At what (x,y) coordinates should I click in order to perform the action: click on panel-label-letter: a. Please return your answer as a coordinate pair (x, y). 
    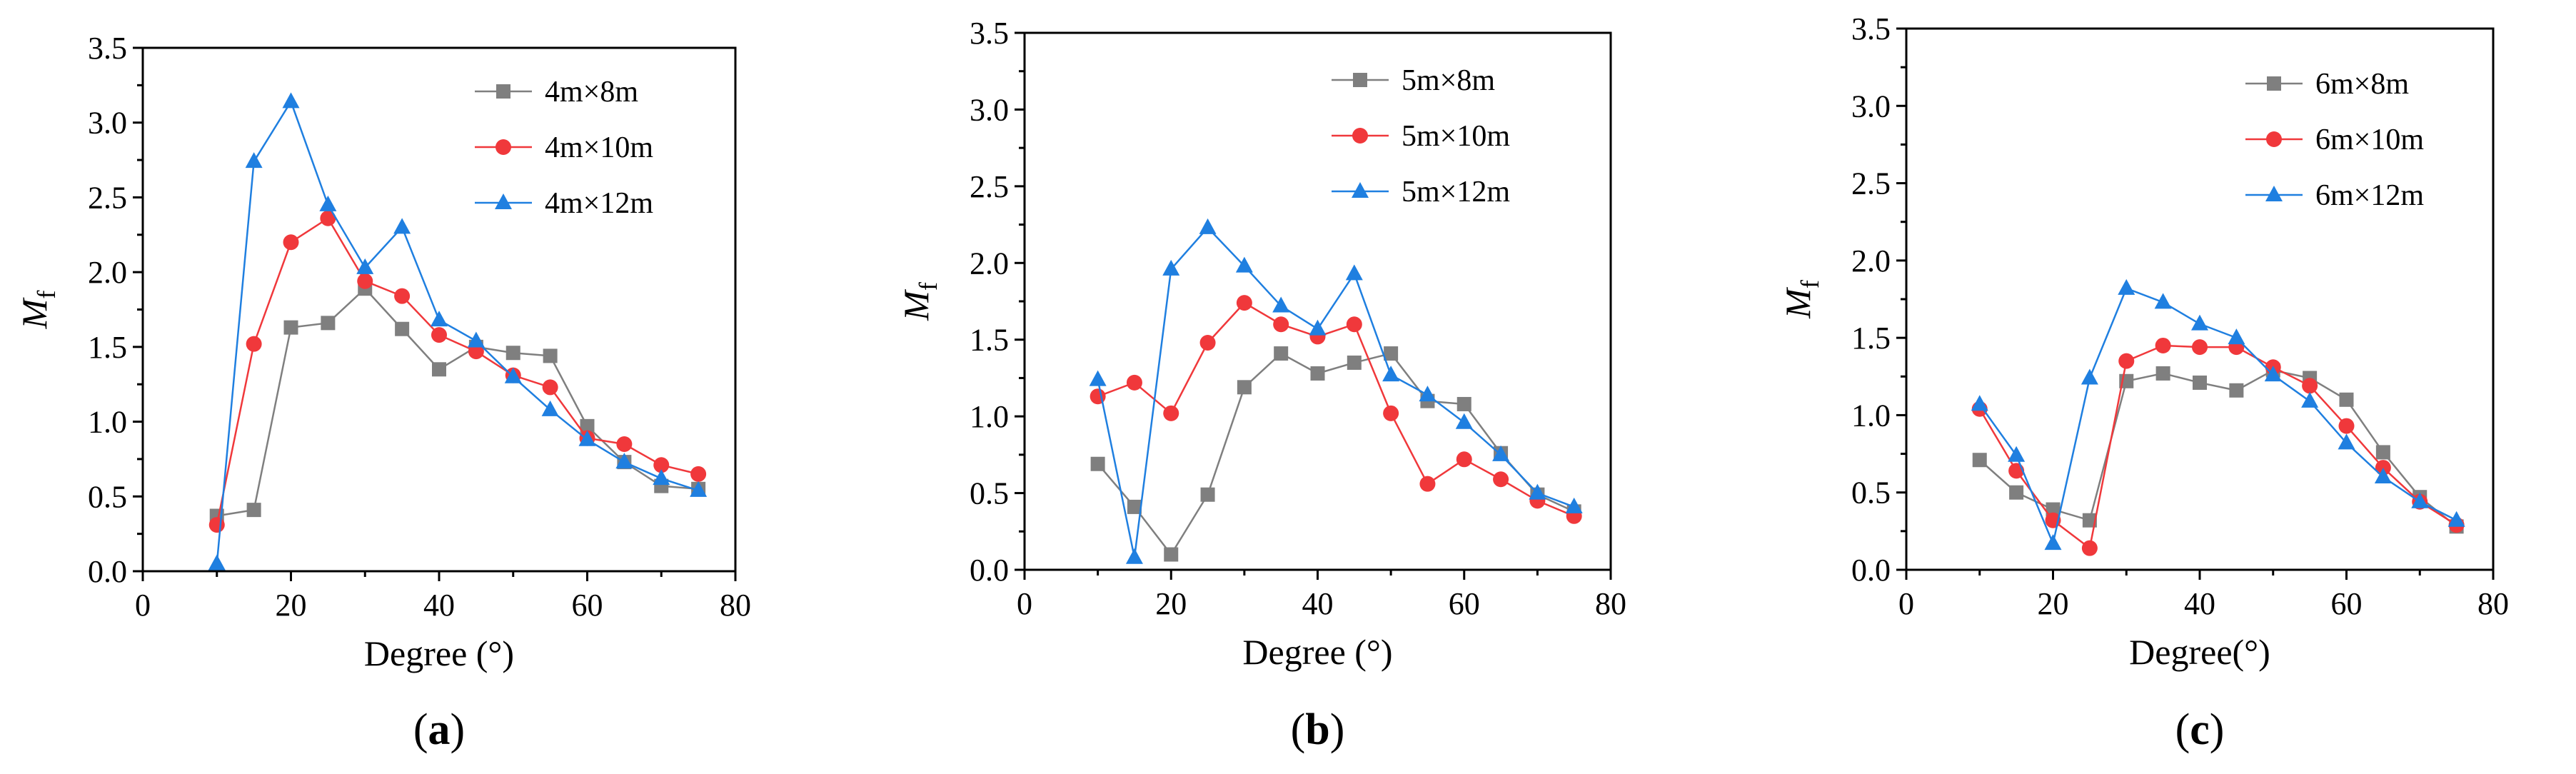
    Looking at the image, I should click on (440, 729).